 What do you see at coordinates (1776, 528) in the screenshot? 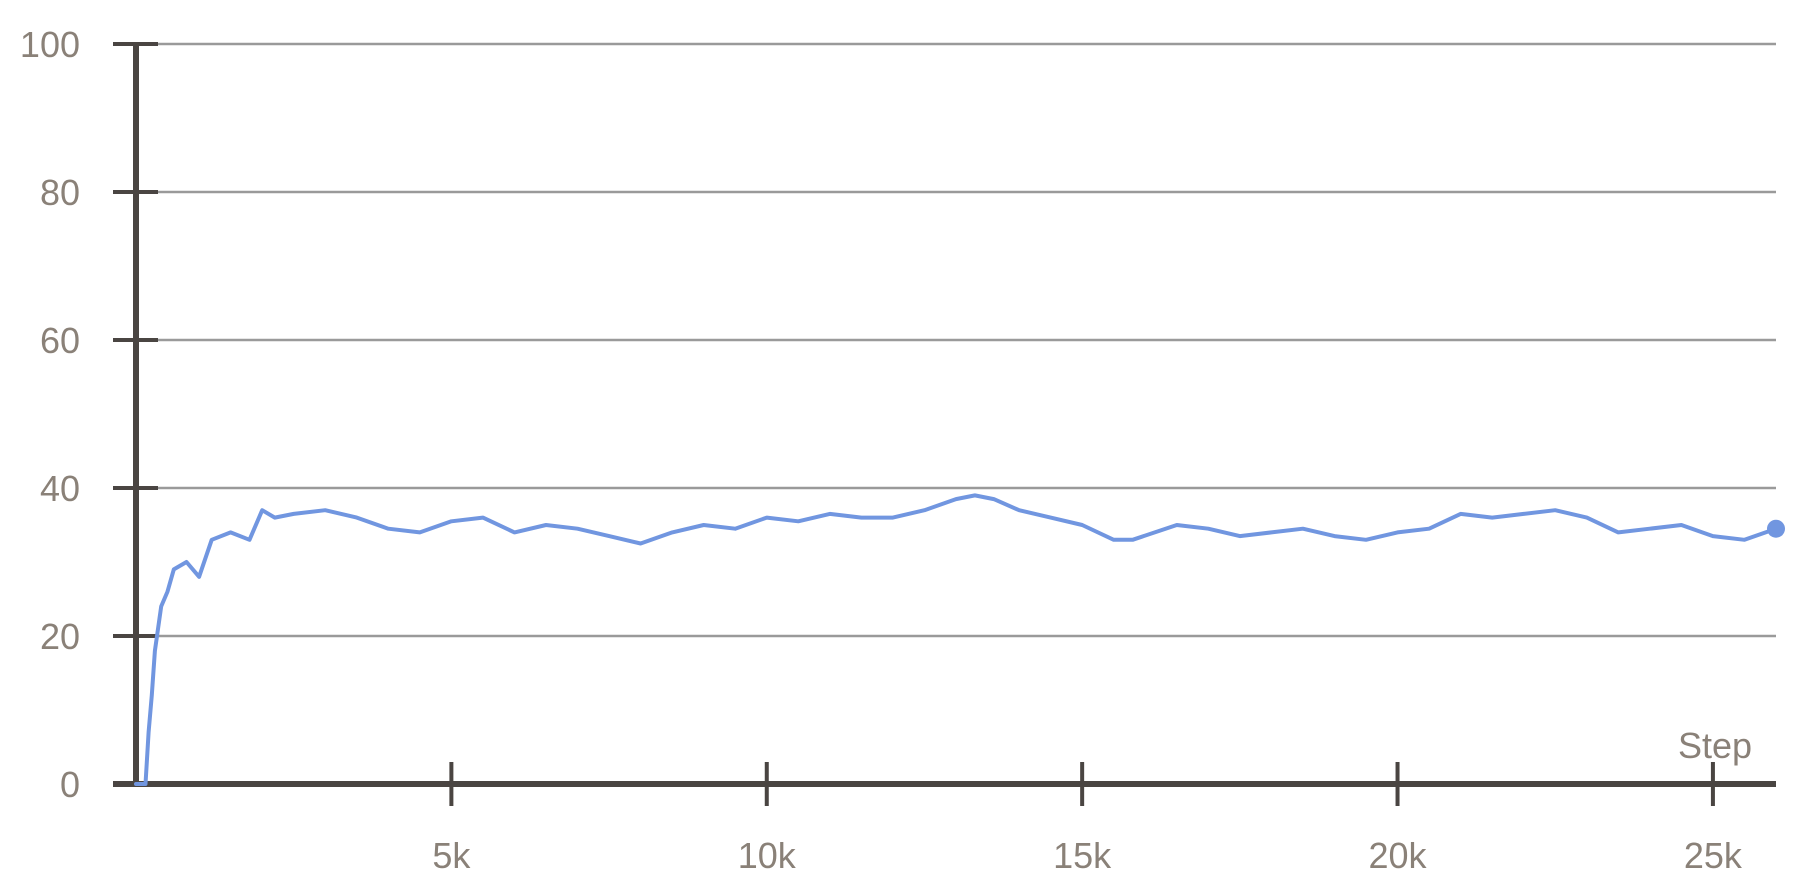
I see `series-end-marker` at bounding box center [1776, 528].